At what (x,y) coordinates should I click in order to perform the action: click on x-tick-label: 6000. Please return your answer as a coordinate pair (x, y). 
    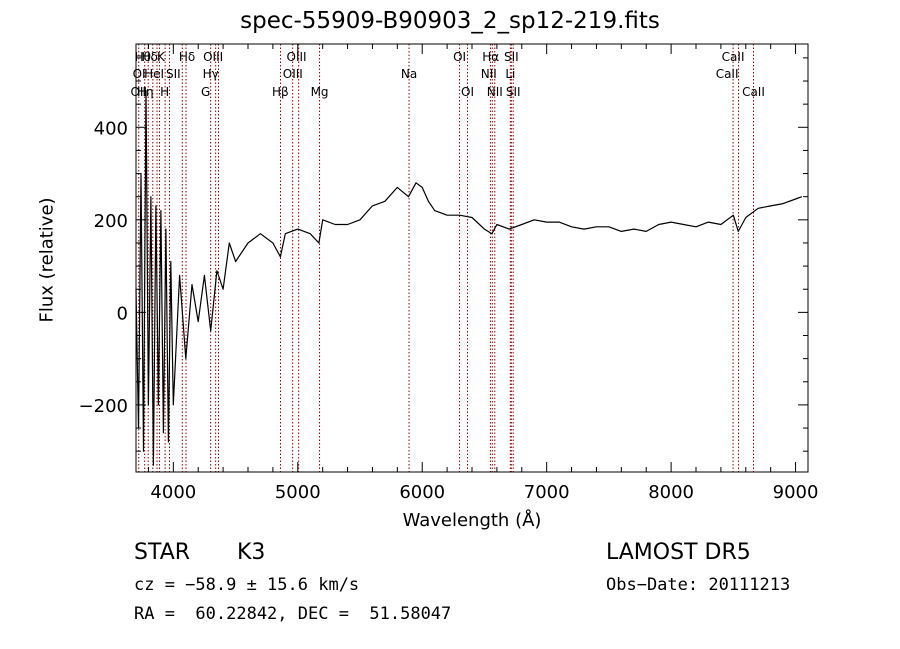
    Looking at the image, I should click on (422, 492).